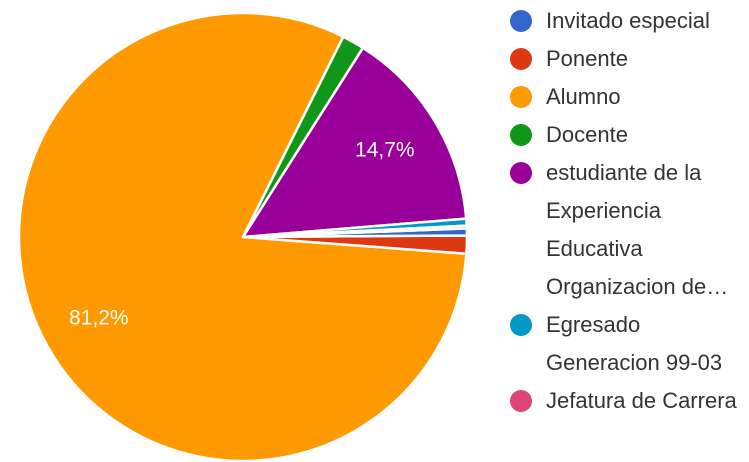 This screenshot has height=462, width=749. What do you see at coordinates (587, 58) in the screenshot?
I see `legend-label: Ponente` at bounding box center [587, 58].